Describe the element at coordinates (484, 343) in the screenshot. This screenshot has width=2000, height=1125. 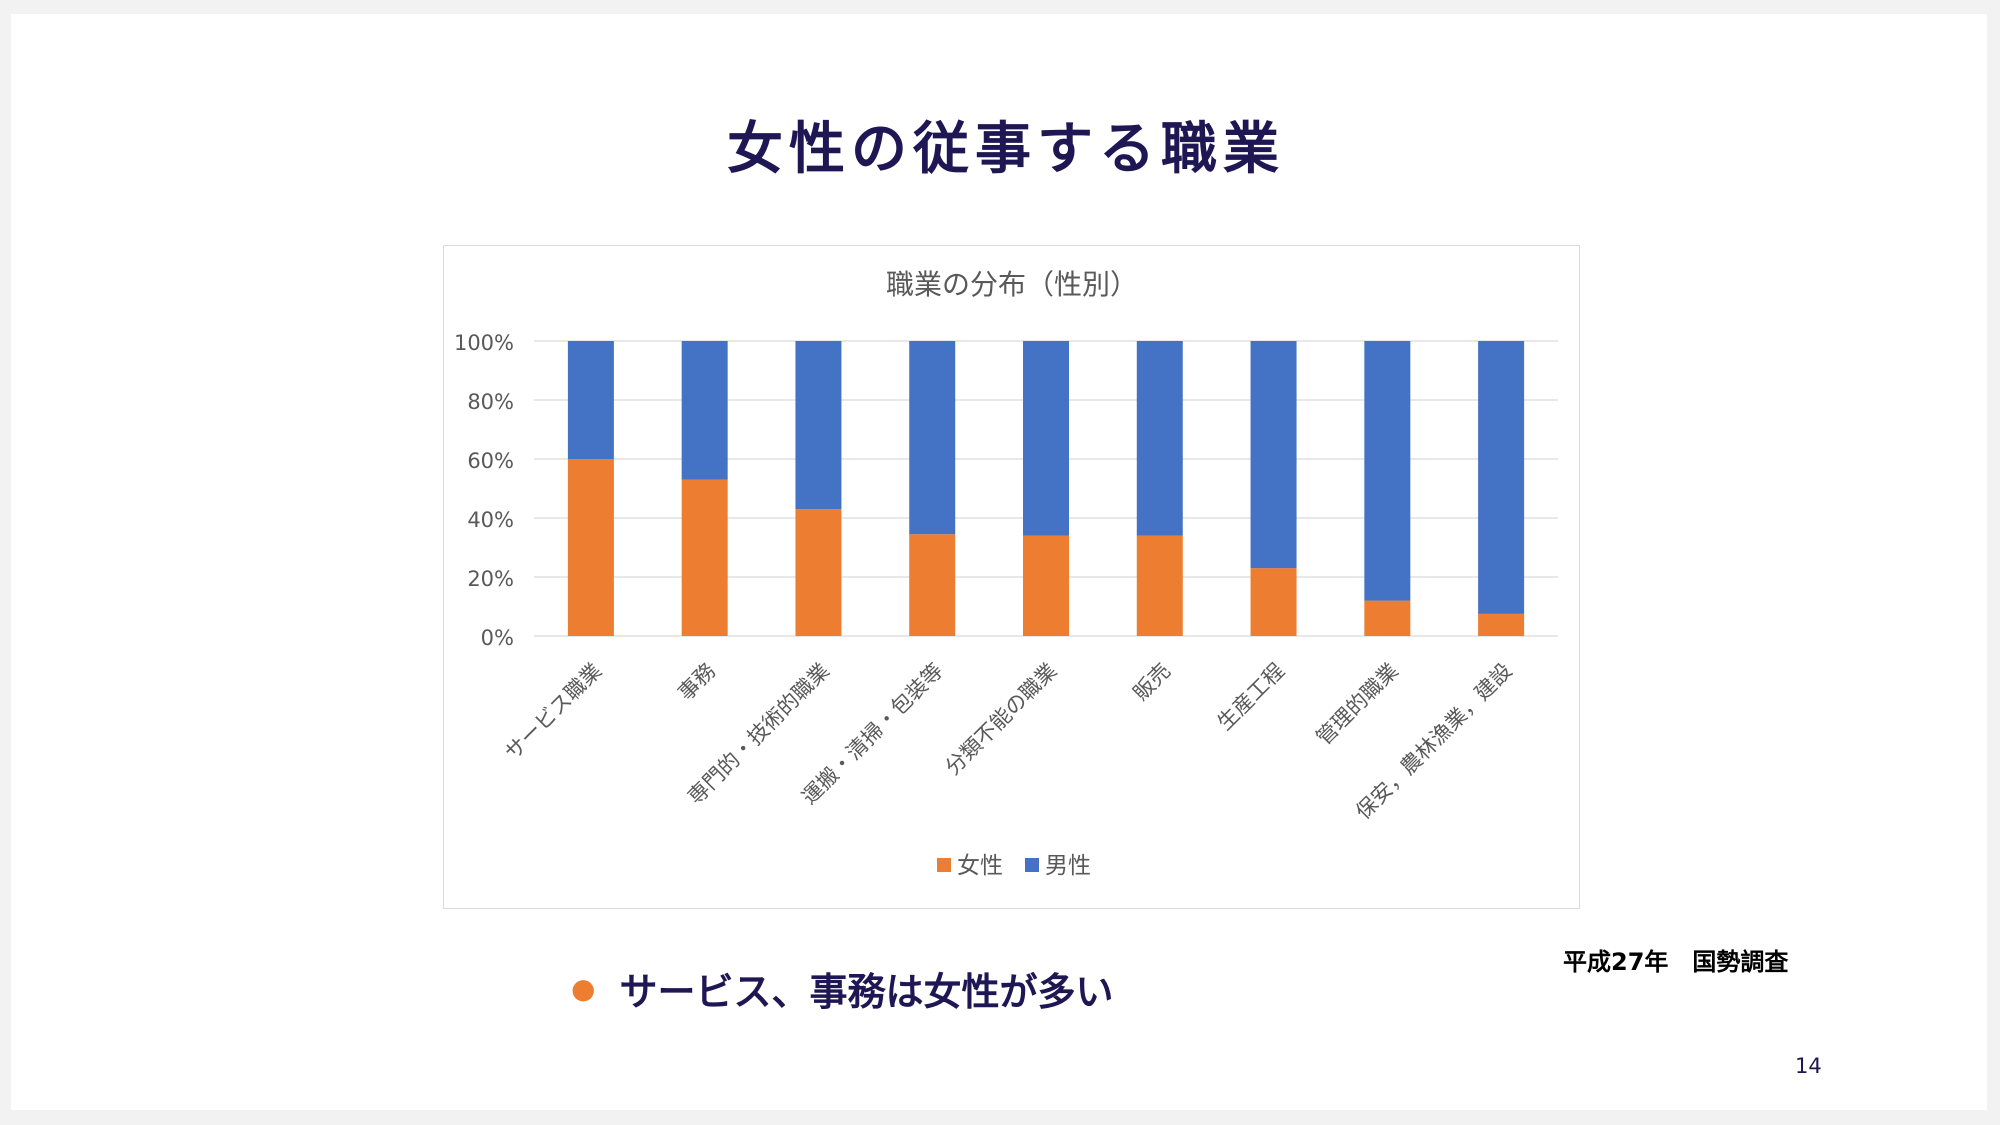
I see `y-tick-label: 100%` at that location.